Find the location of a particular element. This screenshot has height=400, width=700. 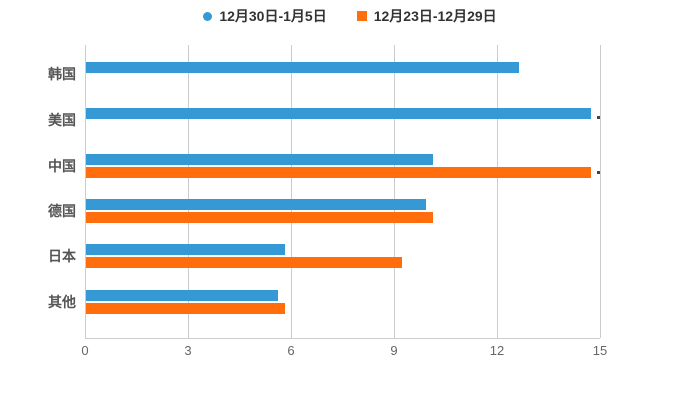

bar-日本-series0 is located at coordinates (186, 249).